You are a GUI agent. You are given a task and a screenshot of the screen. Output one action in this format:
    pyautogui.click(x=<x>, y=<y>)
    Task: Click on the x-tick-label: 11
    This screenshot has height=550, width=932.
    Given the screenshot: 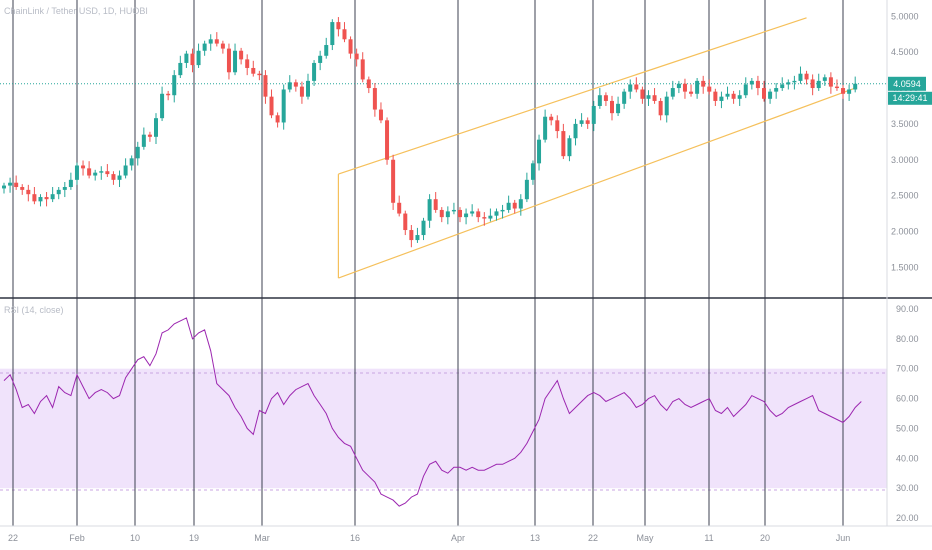 What is the action you would take?
    pyautogui.click(x=708, y=538)
    